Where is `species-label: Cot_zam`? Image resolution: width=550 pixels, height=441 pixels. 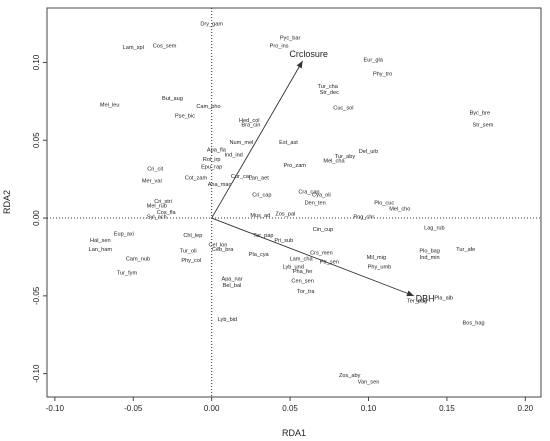
species-label: Cot_zam is located at coordinates (196, 179).